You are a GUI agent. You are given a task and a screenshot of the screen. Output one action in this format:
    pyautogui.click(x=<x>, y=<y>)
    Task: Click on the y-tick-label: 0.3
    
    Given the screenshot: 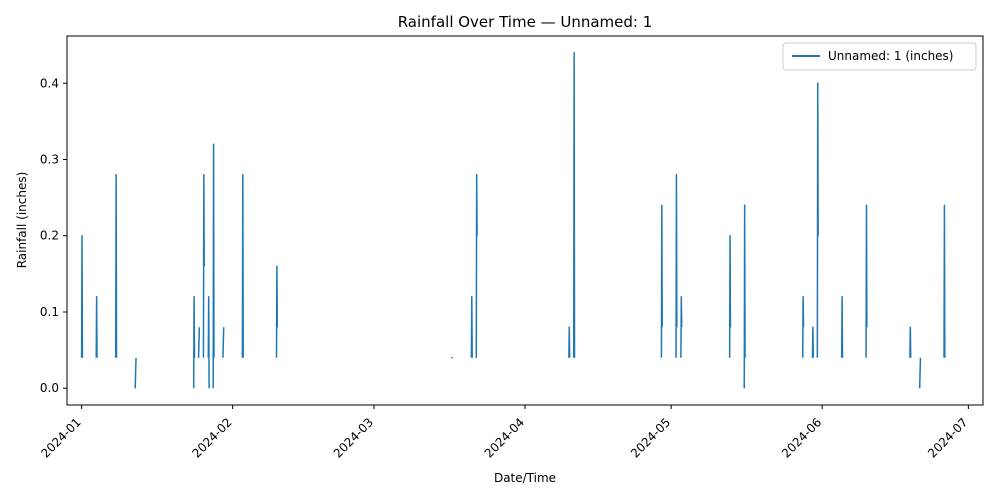 What is the action you would take?
    pyautogui.click(x=49, y=160)
    